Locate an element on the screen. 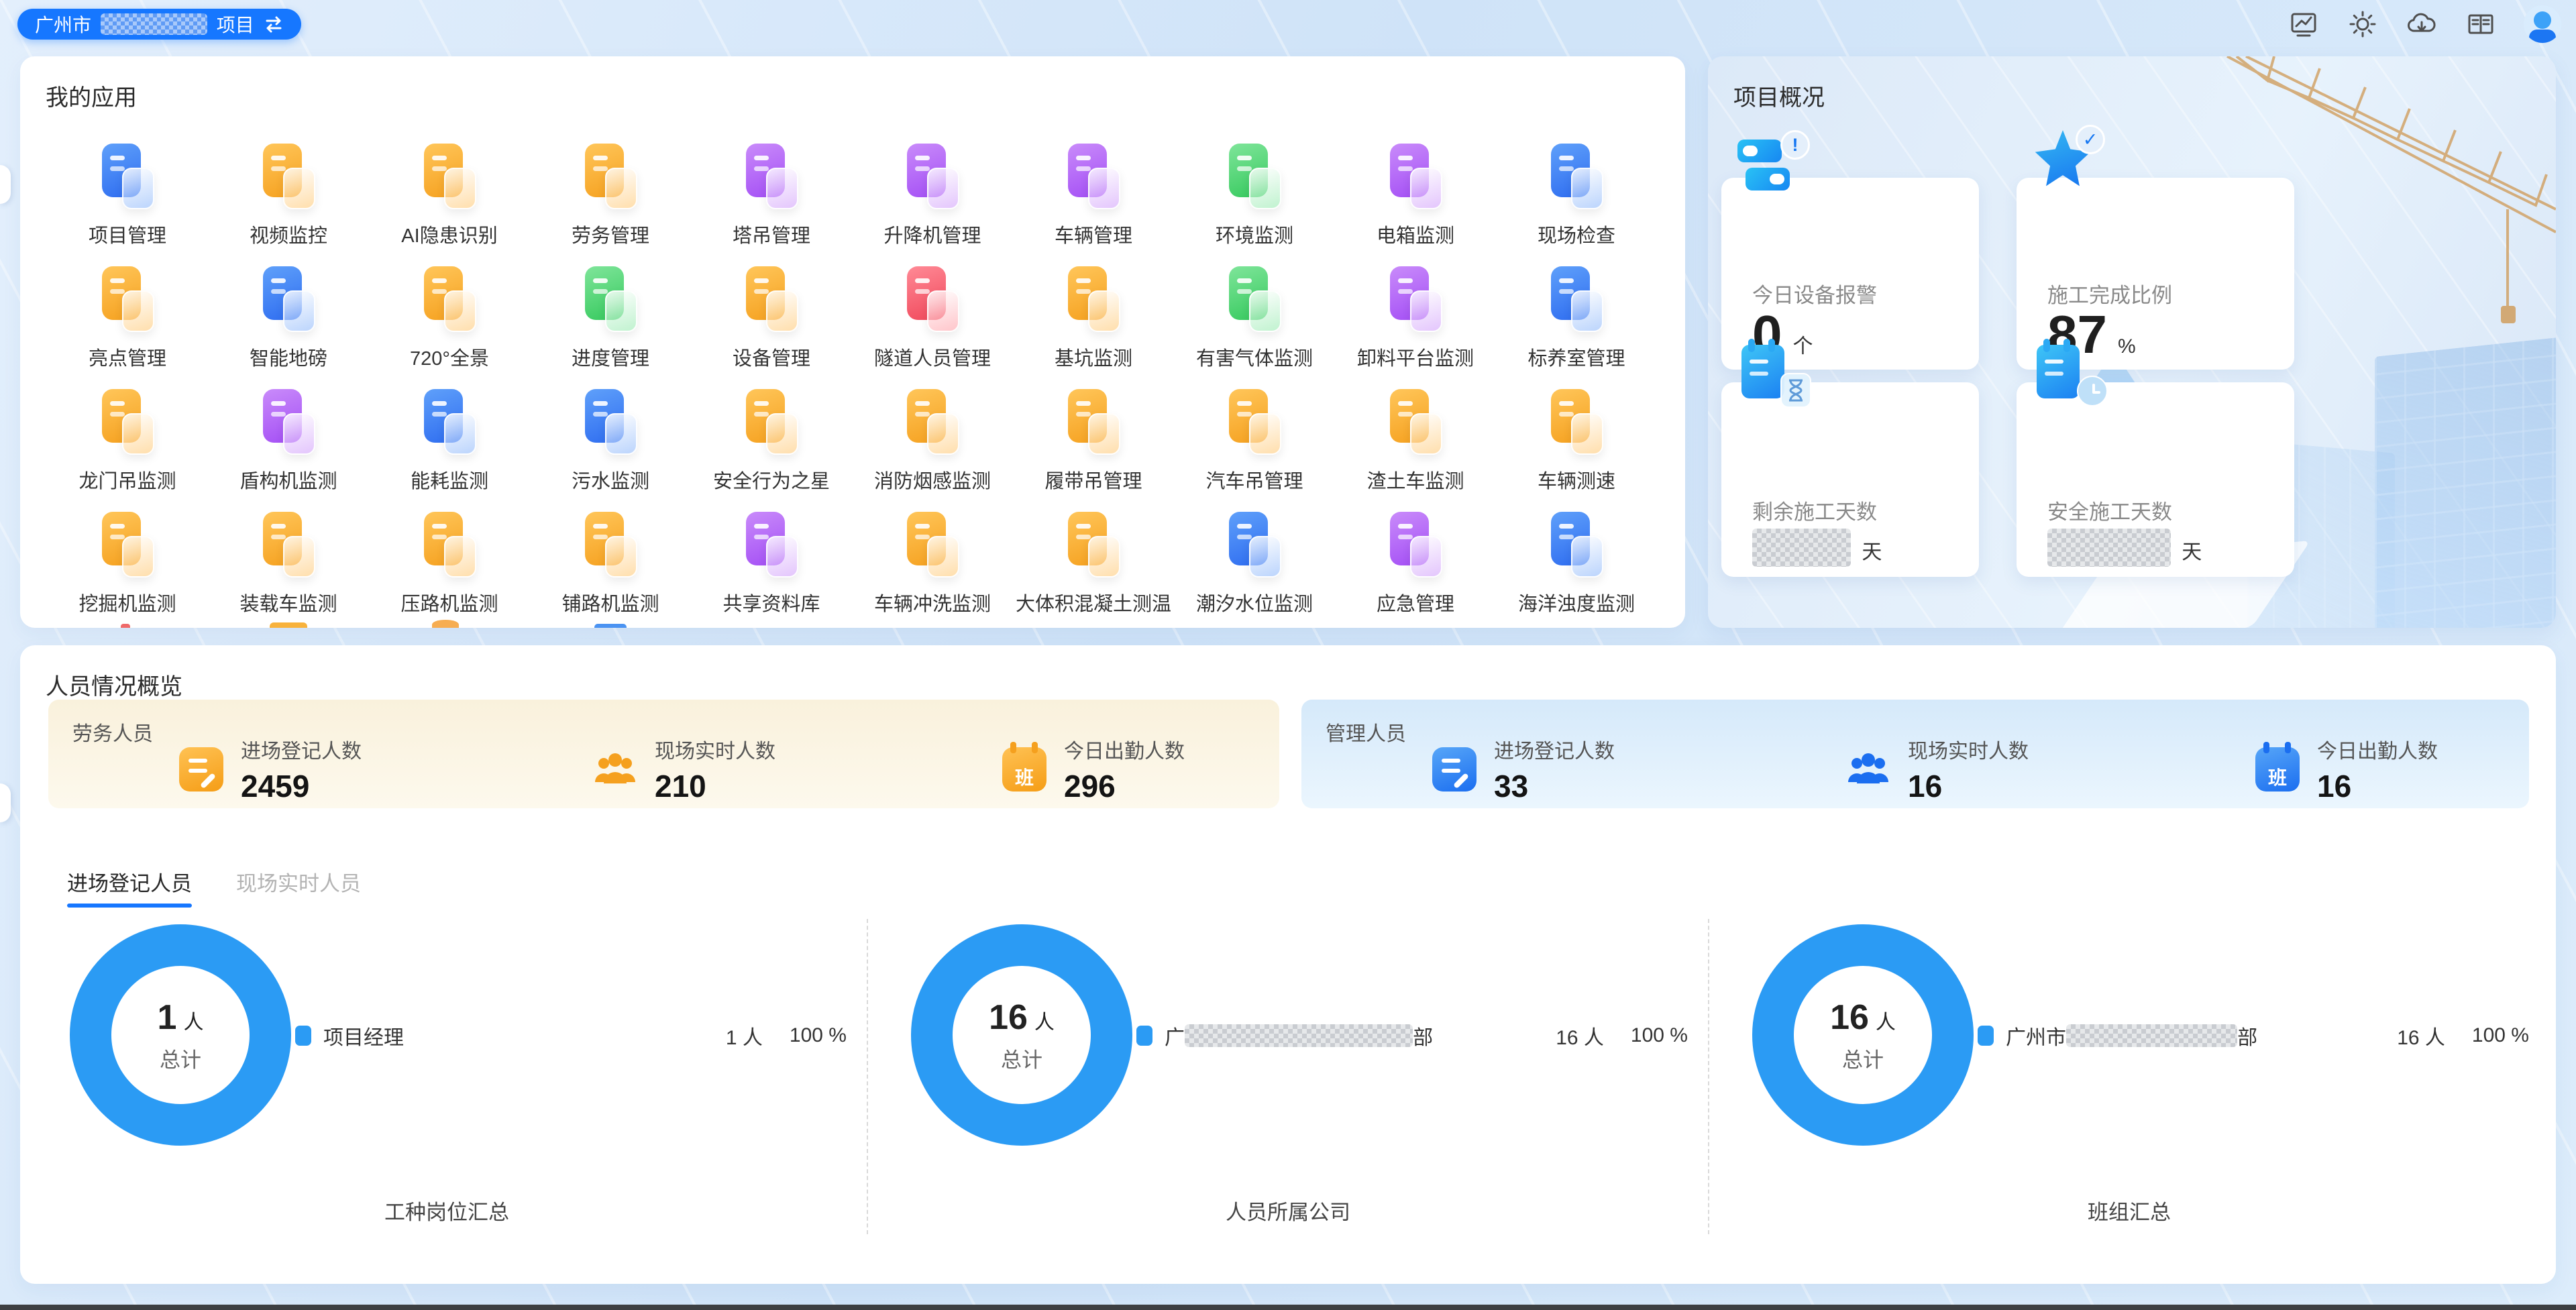 Image resolution: width=2576 pixels, height=1310 pixels. management-panel-title: 管理人员 is located at coordinates (1366, 734).